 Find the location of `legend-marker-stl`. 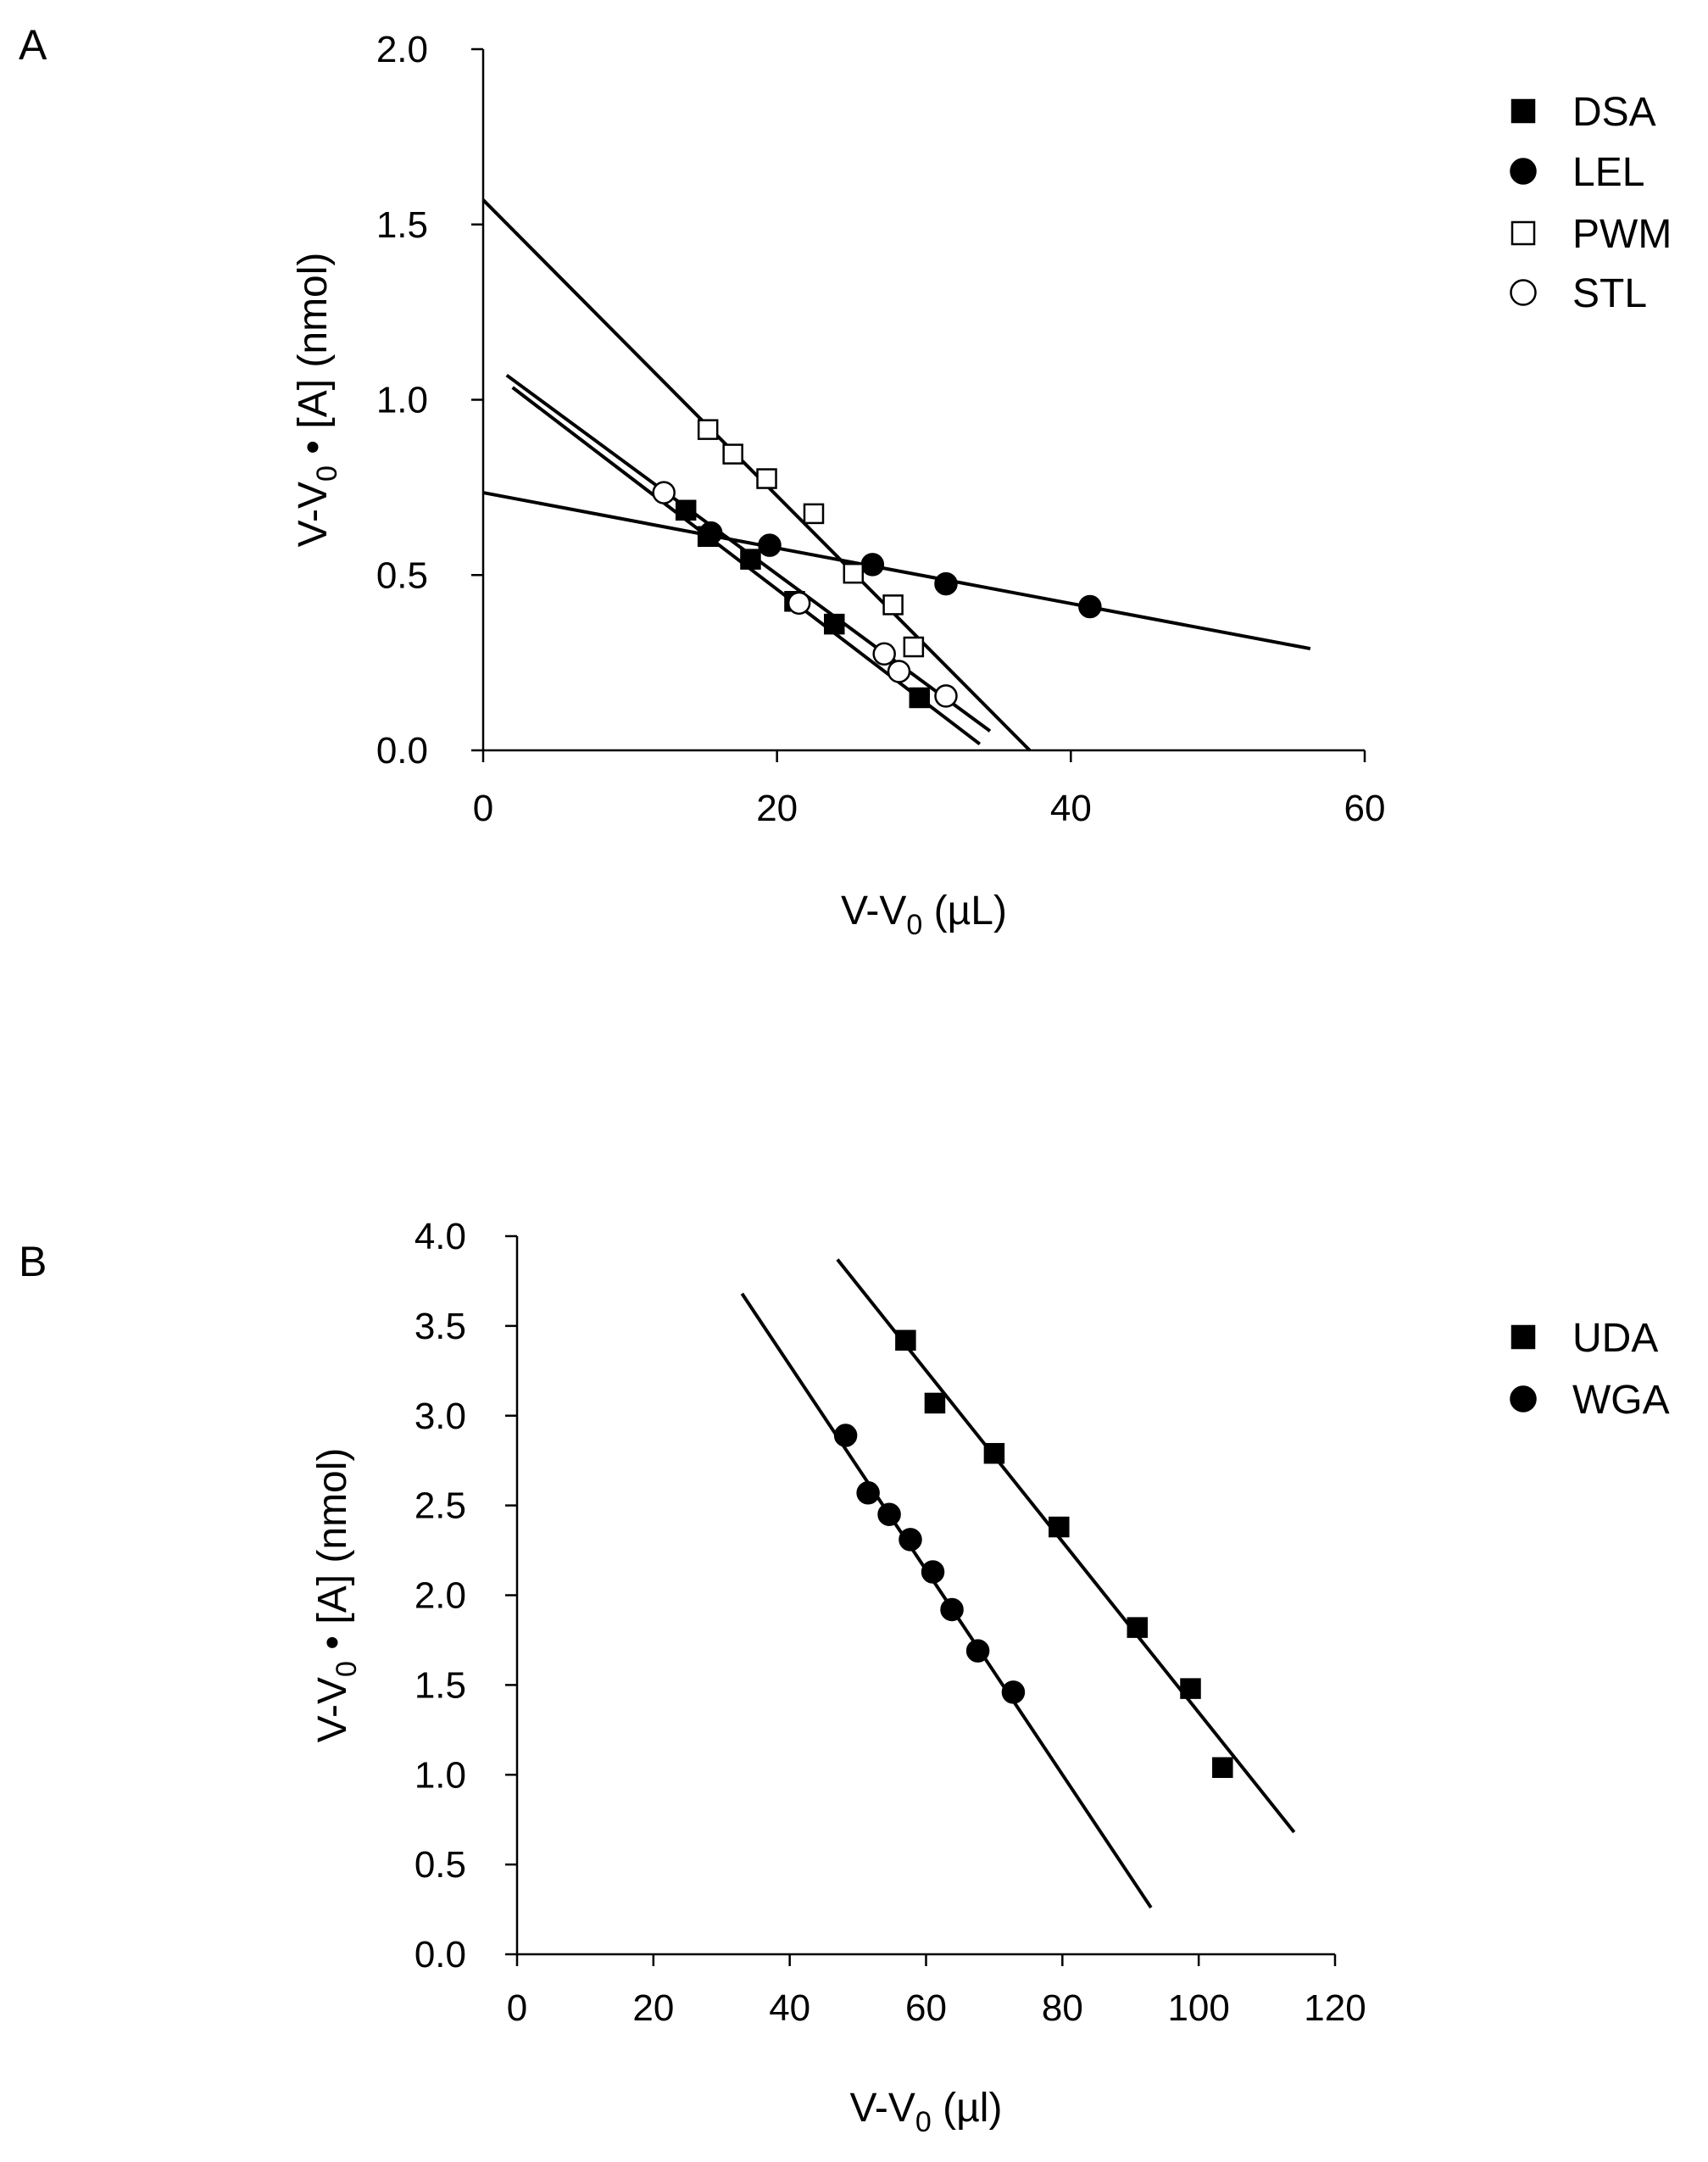

legend-marker-stl is located at coordinates (1523, 292).